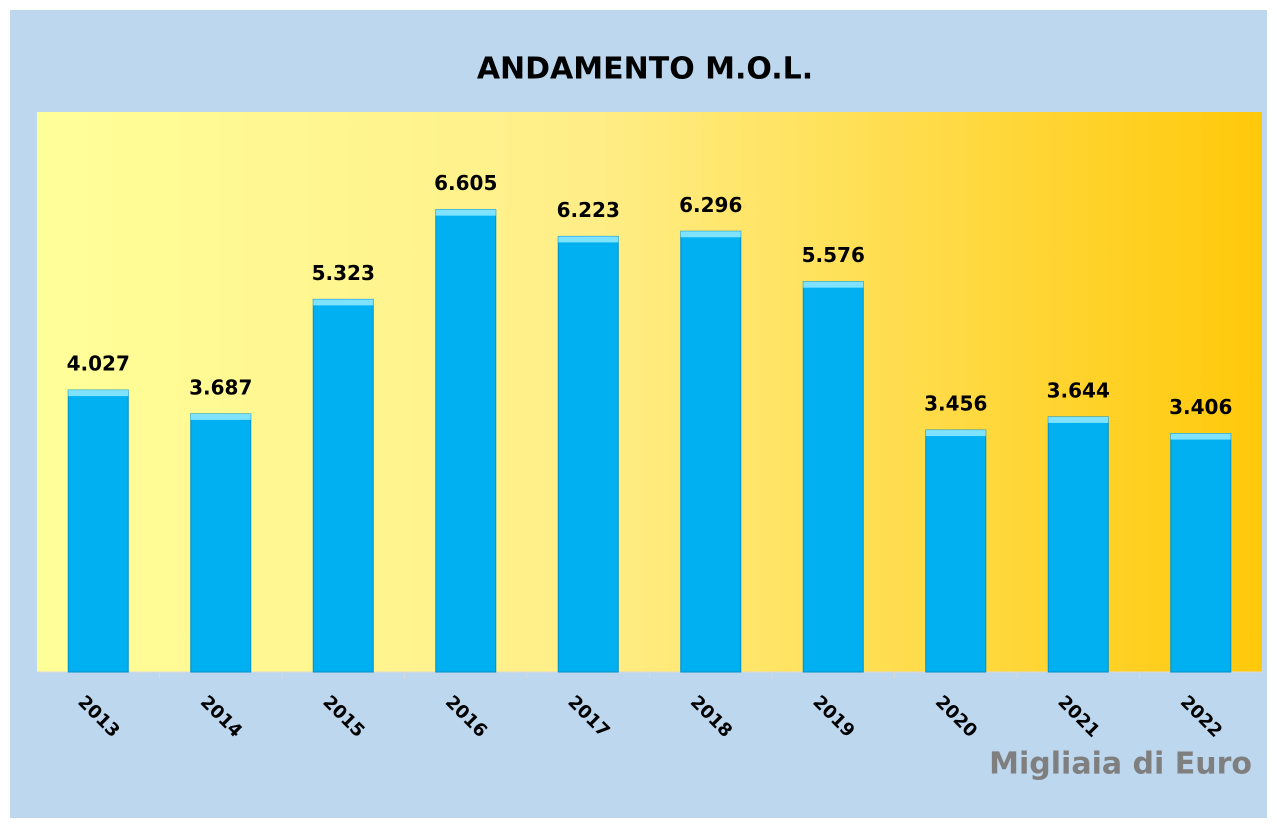 The height and width of the screenshot is (828, 1277). What do you see at coordinates (1120, 764) in the screenshot?
I see `unit-label: Migliaia di Euro` at bounding box center [1120, 764].